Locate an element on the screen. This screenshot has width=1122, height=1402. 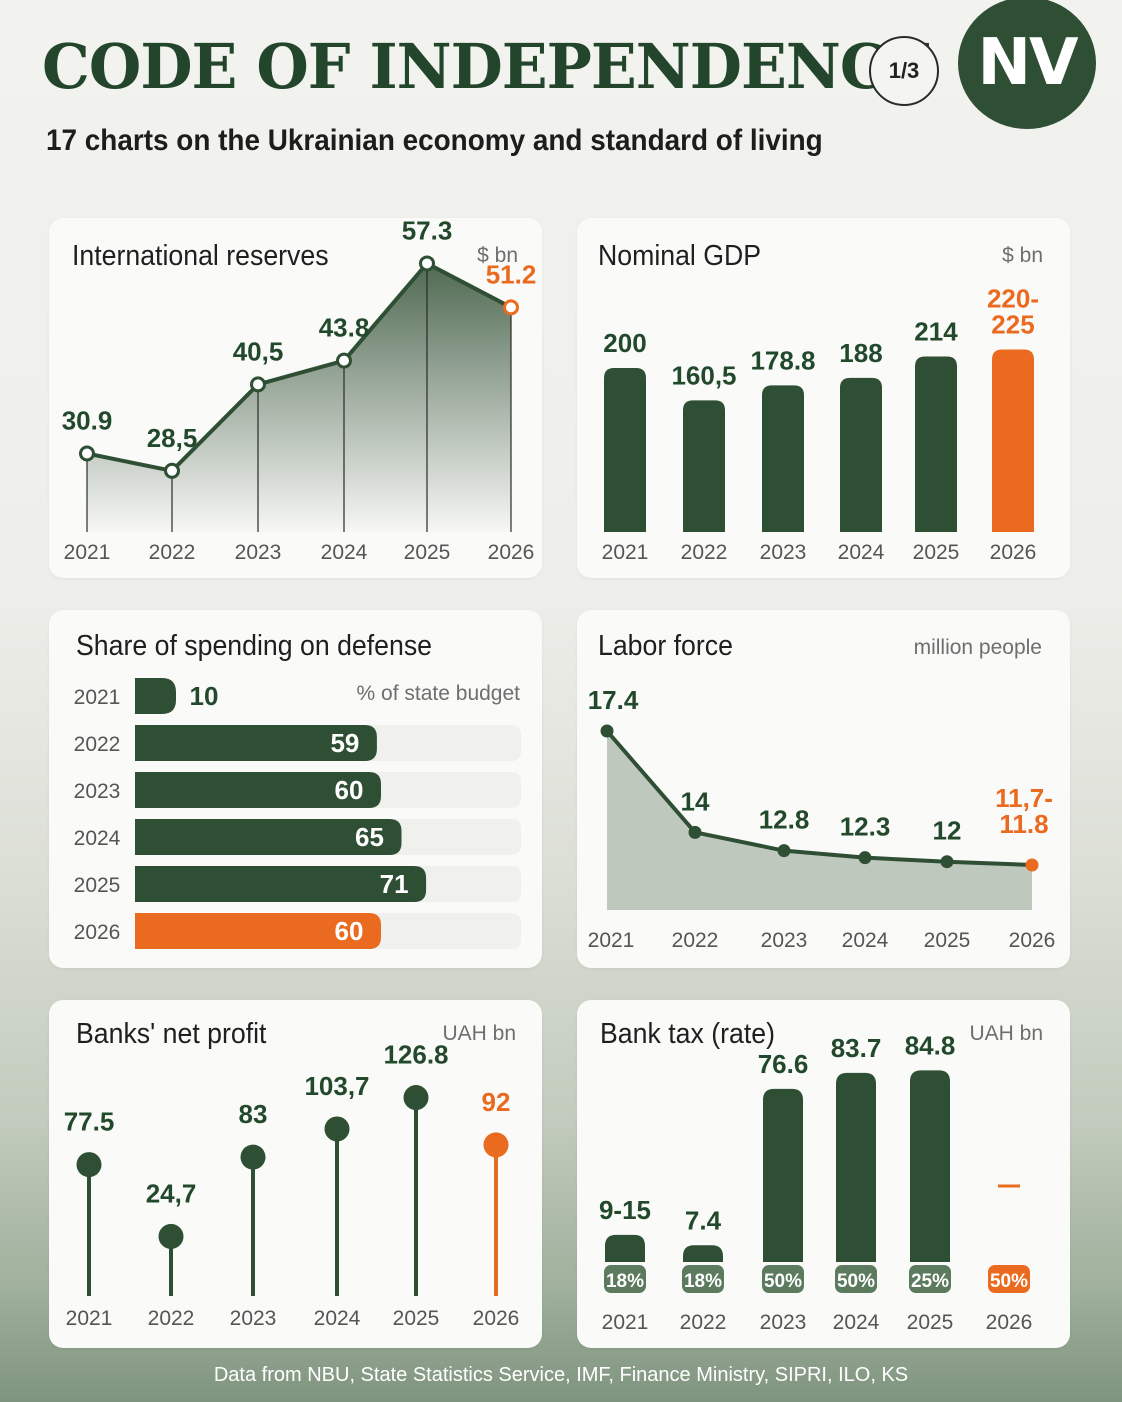
data-label: 200 is located at coordinates (624, 343).